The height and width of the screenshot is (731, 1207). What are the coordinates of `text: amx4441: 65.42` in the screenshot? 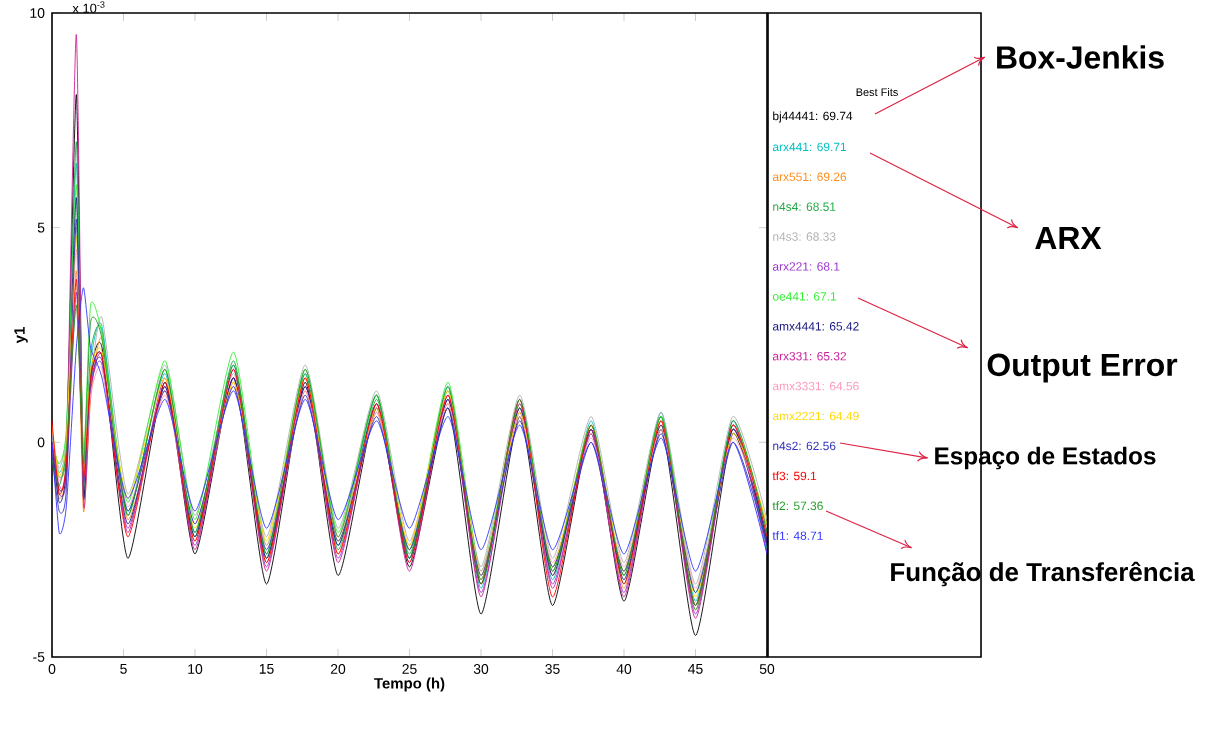 It's located at (815, 326).